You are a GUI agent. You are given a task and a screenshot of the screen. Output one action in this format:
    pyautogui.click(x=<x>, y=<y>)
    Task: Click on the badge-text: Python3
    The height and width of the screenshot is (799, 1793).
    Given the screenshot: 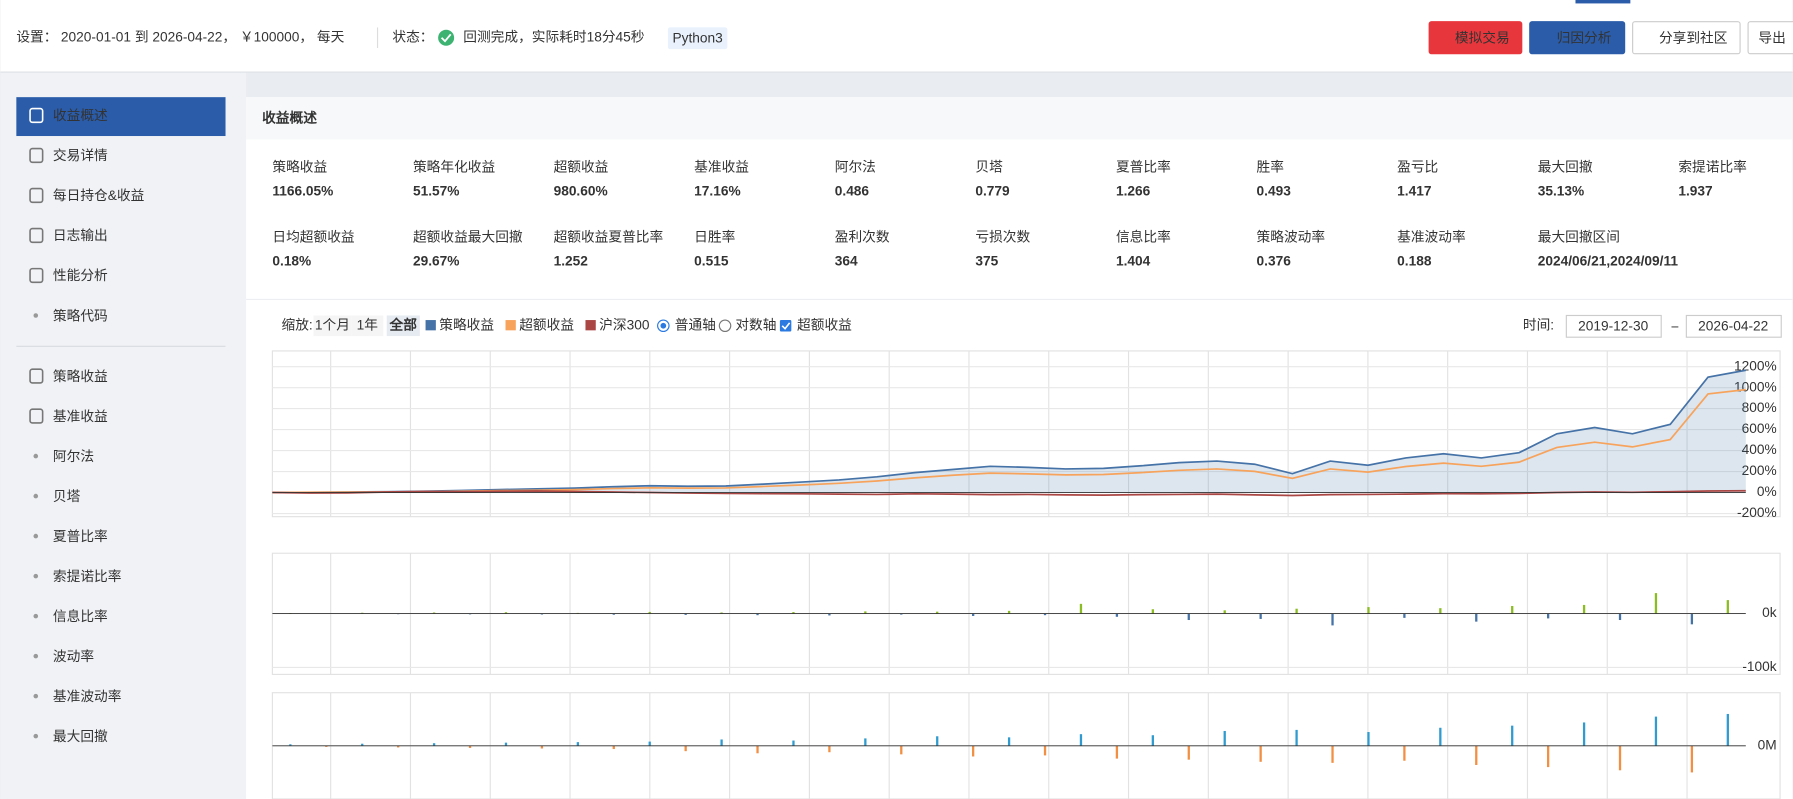 What is the action you would take?
    pyautogui.click(x=697, y=37)
    